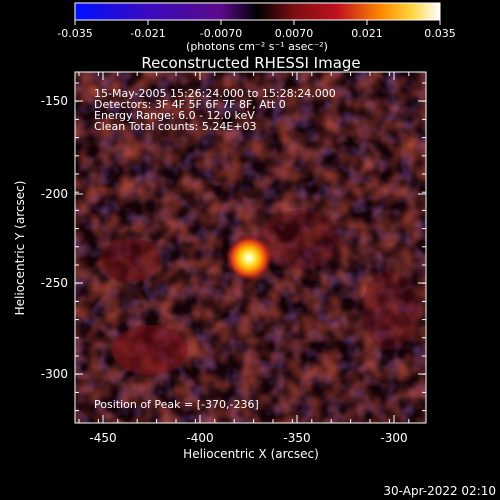  I want to click on colorbar-tick-label: -0.021, so click(147, 33).